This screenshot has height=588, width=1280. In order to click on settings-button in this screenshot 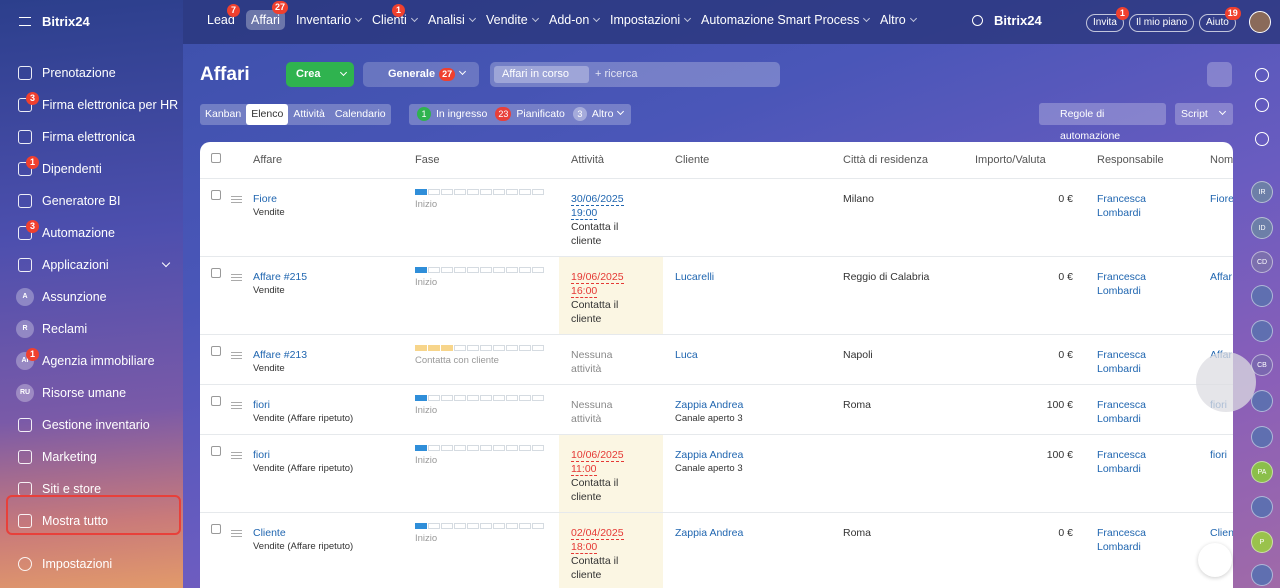, I will do `click(1219, 74)`.